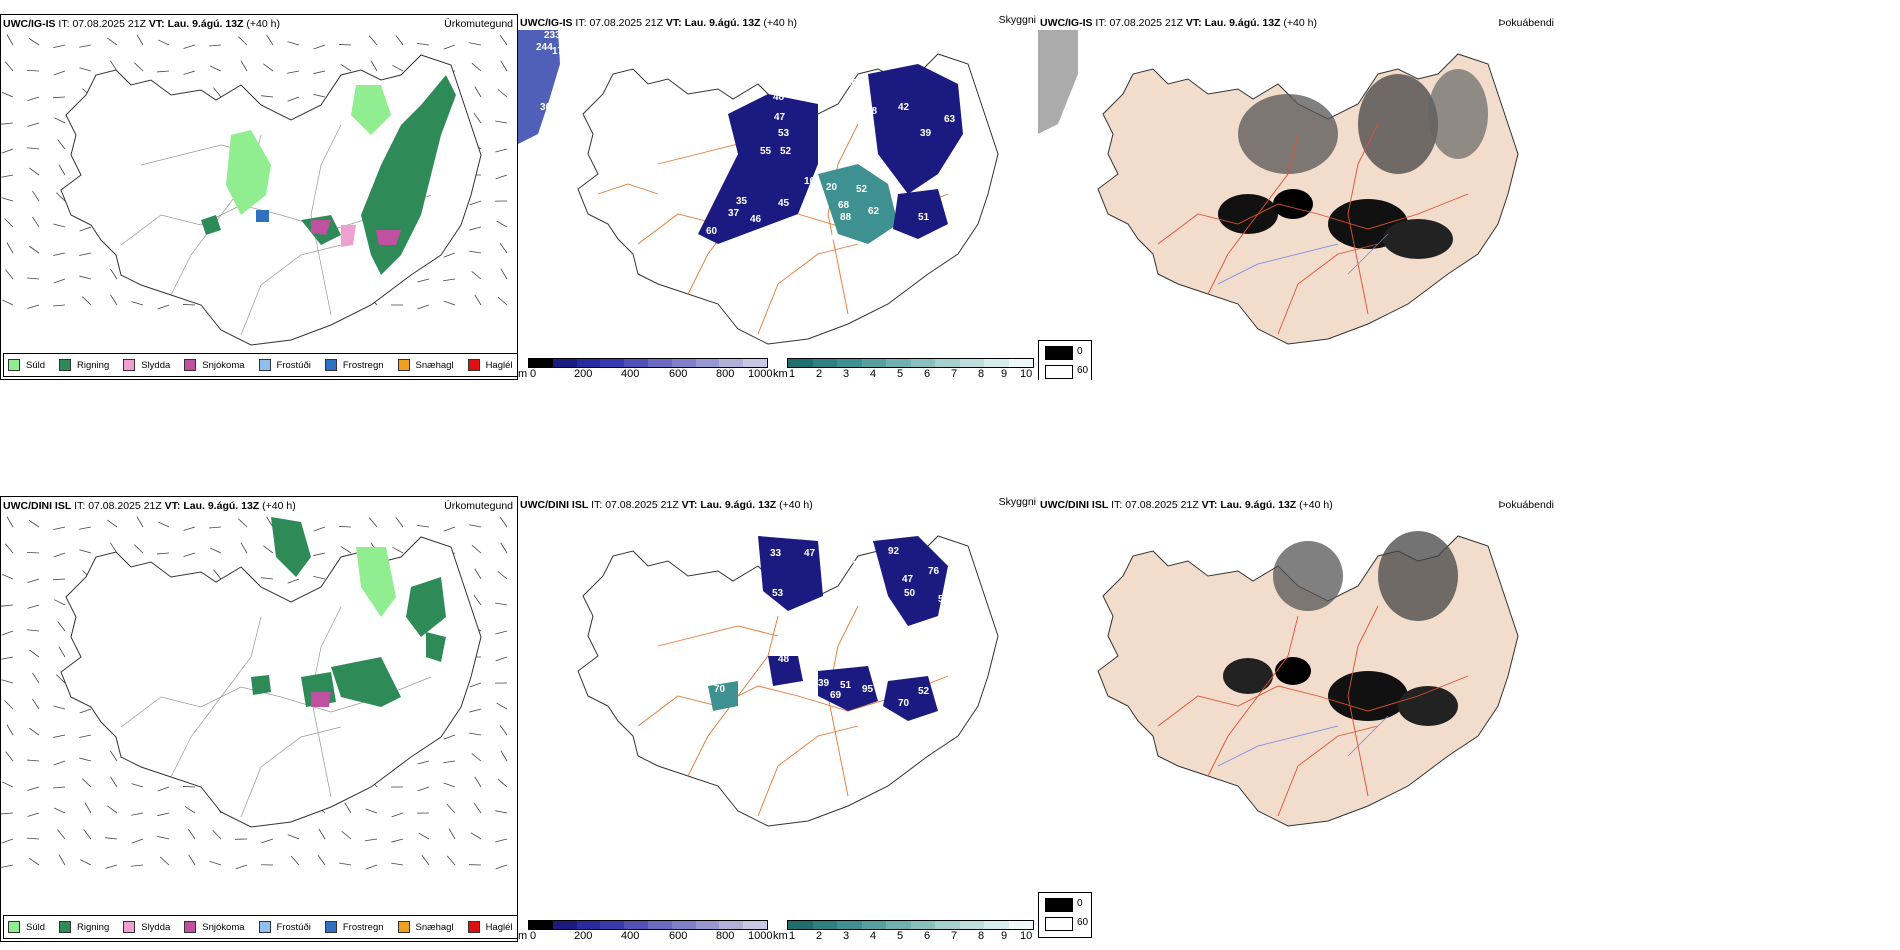 This screenshot has height=950, width=1900. Describe the element at coordinates (822, 207) in the screenshot. I see `ceiling-value-label: 43` at that location.